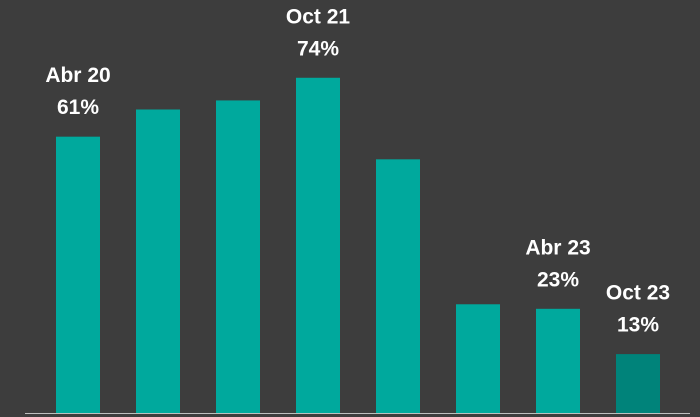 This screenshot has width=700, height=417. I want to click on value-label: 13%, so click(638, 325).